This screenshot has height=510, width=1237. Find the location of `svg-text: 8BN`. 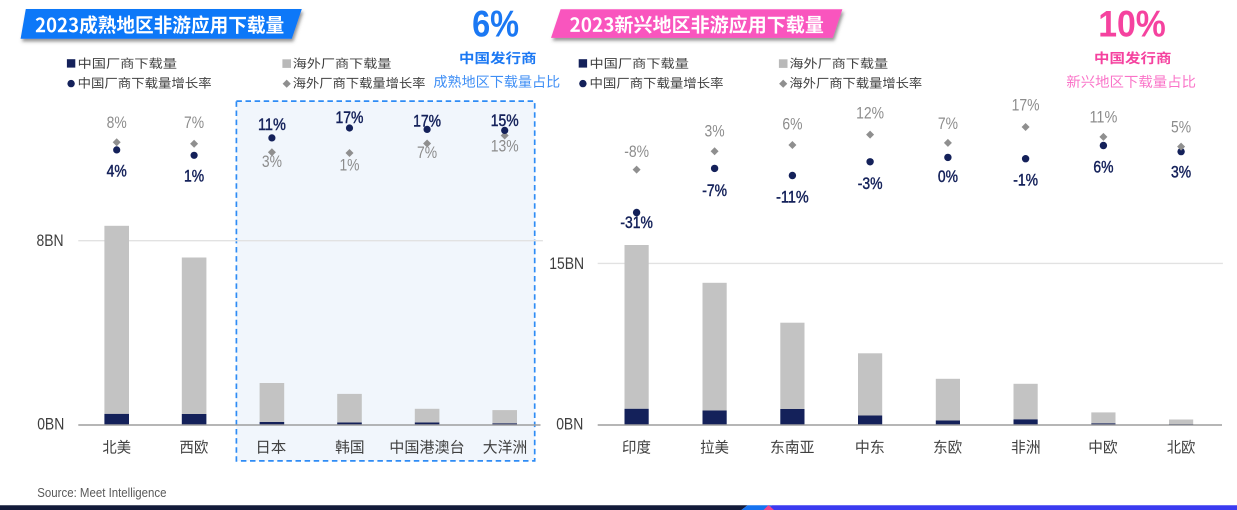

svg-text: 8BN is located at coordinates (50, 240).